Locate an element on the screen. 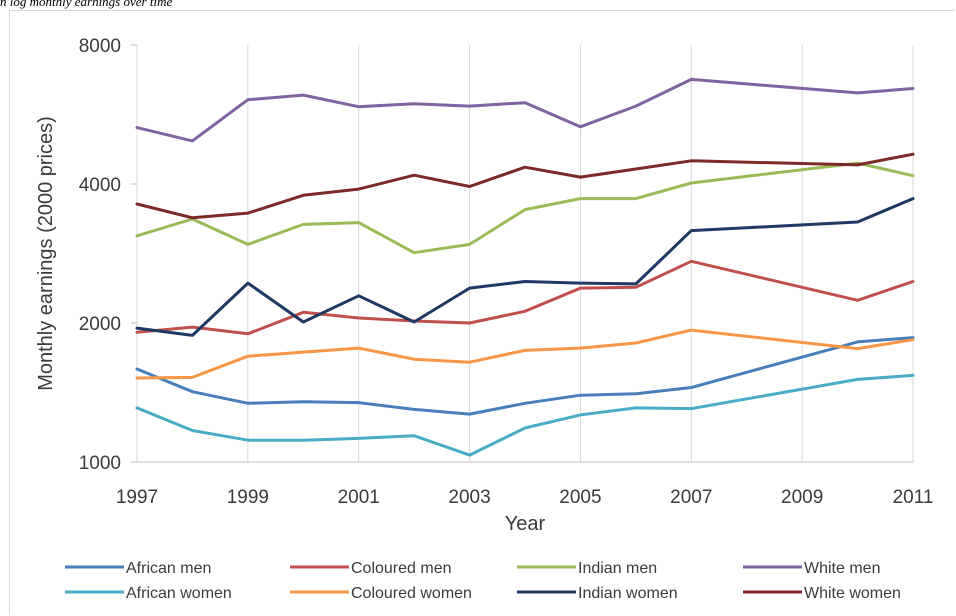 Image resolution: width=956 pixels, height=616 pixels. series-line-white-women is located at coordinates (525, 186).